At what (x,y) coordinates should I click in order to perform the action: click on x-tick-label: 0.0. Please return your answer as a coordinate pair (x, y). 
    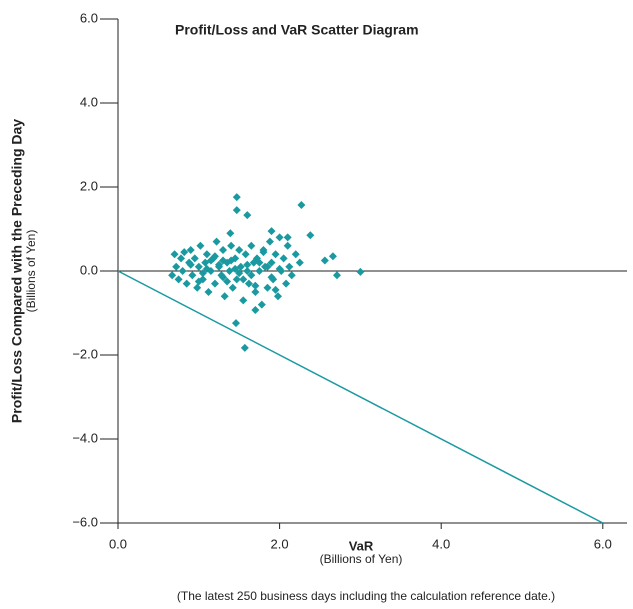
    Looking at the image, I should click on (118, 543).